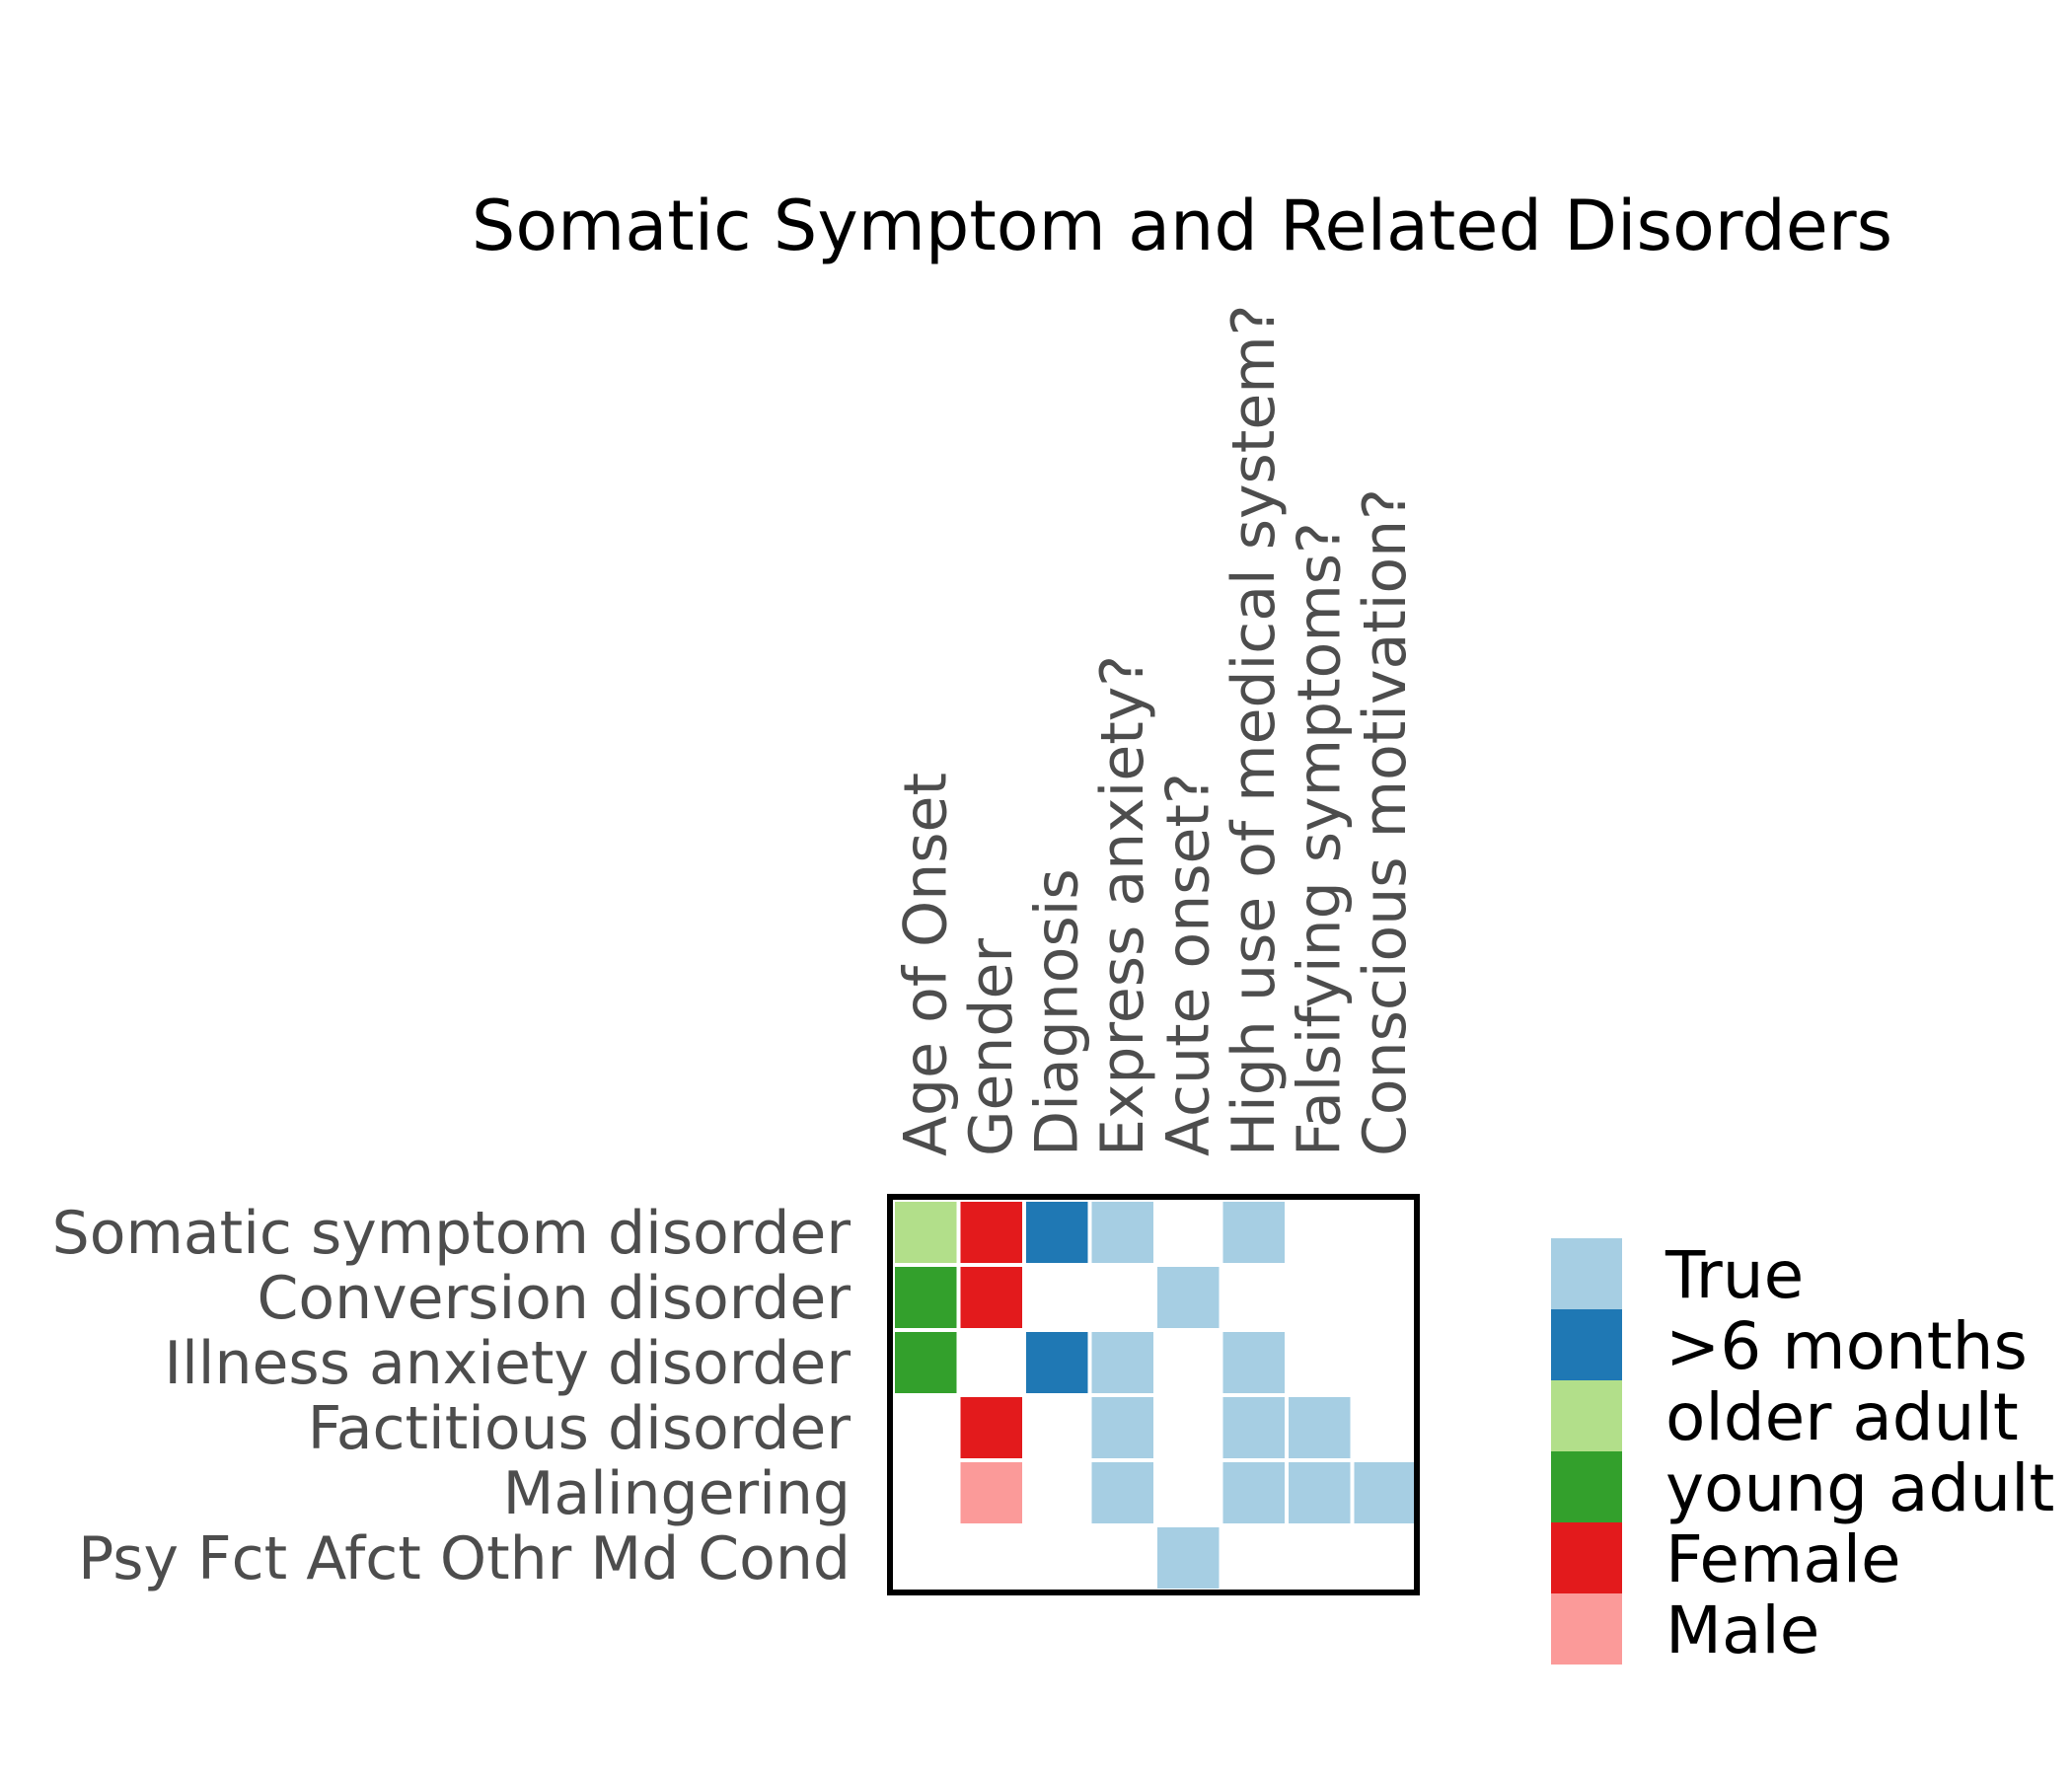 This screenshot has width=2072, height=1776. What do you see at coordinates (1587, 1487) in the screenshot?
I see `legend-swatch-young-adult` at bounding box center [1587, 1487].